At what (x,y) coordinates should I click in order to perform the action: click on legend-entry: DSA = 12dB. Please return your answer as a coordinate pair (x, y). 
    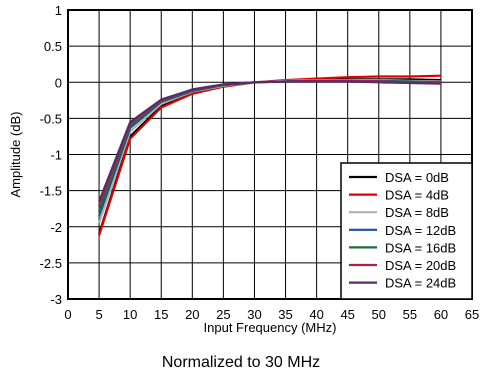
    Looking at the image, I should click on (420, 230).